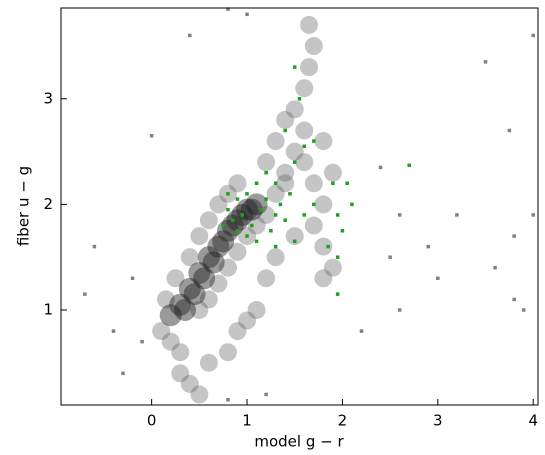 The height and width of the screenshot is (455, 545). What do you see at coordinates (152, 421) in the screenshot?
I see `x-tick-label: 0` at bounding box center [152, 421].